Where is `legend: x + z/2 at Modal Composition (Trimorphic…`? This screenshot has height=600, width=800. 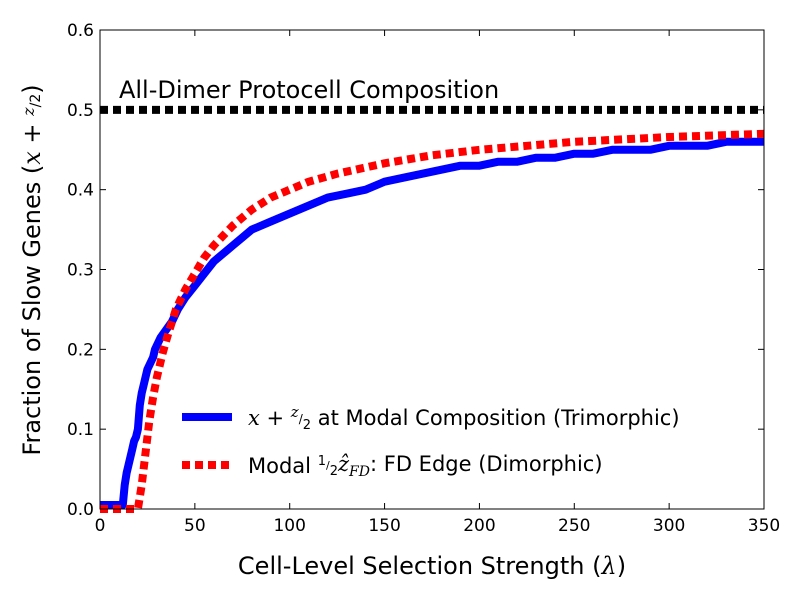
legend: x + z/2 at Modal Composition (Trimorphic… is located at coordinates (431, 441).